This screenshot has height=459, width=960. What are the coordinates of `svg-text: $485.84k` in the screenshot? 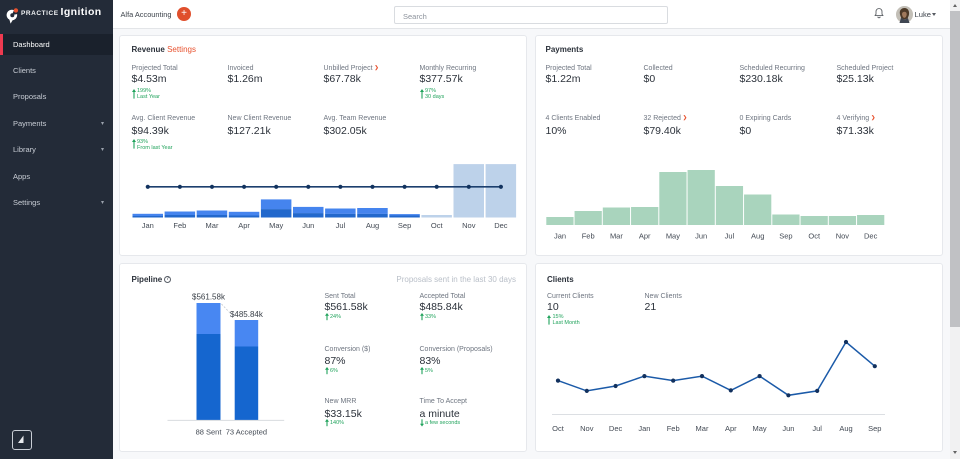 It's located at (247, 314).